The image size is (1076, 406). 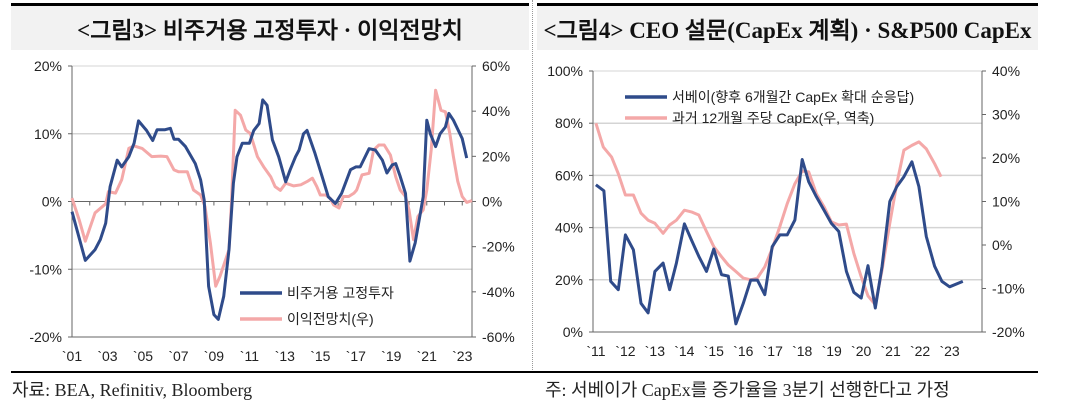 What do you see at coordinates (565, 71) in the screenshot?
I see `y-left-tick-label: 100%` at bounding box center [565, 71].